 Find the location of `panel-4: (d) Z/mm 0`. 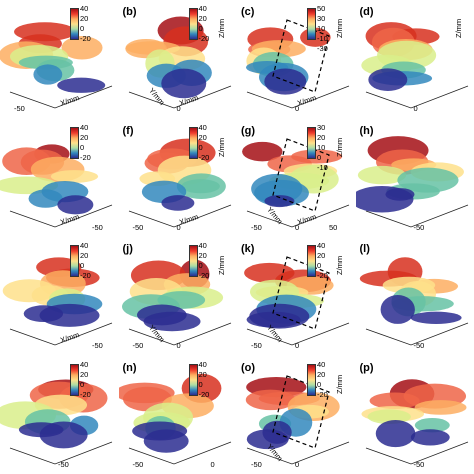

panel-4: (d) Z/mm 0 is located at coordinates (415, 59).